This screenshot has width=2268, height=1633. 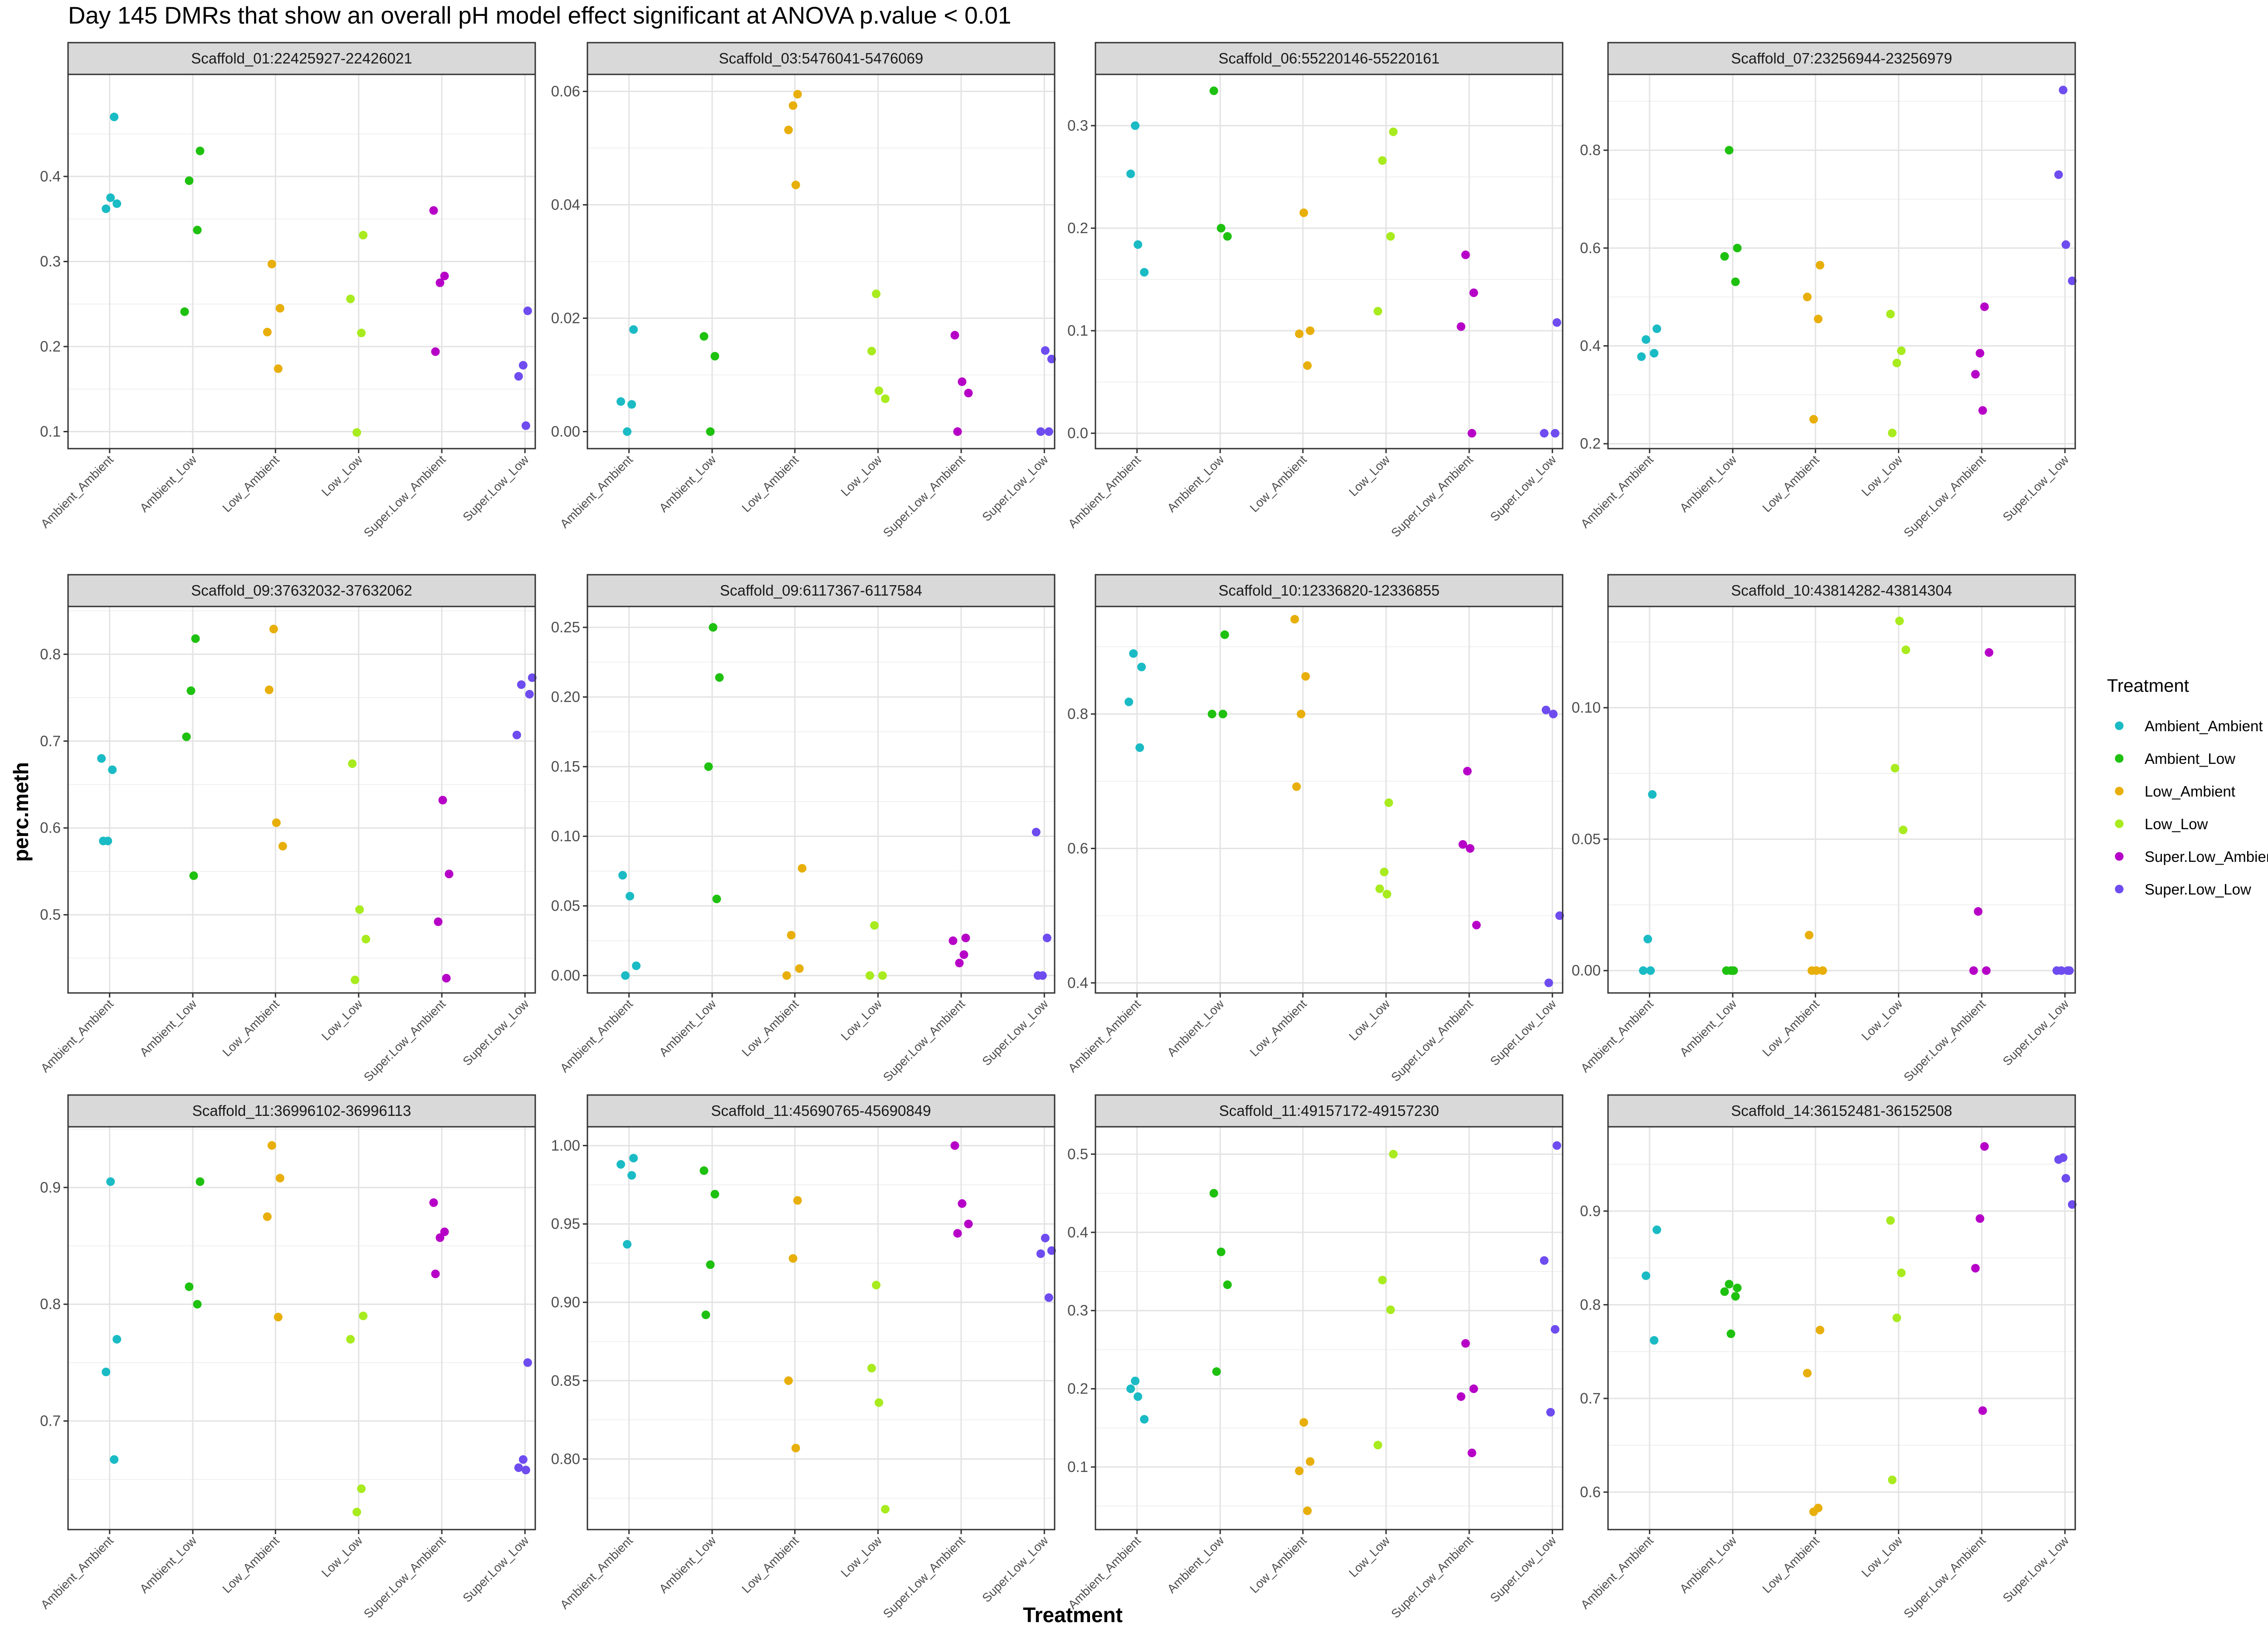 I want to click on strip-label: Scaffold_07:23256944-23256979, so click(x=1842, y=58).